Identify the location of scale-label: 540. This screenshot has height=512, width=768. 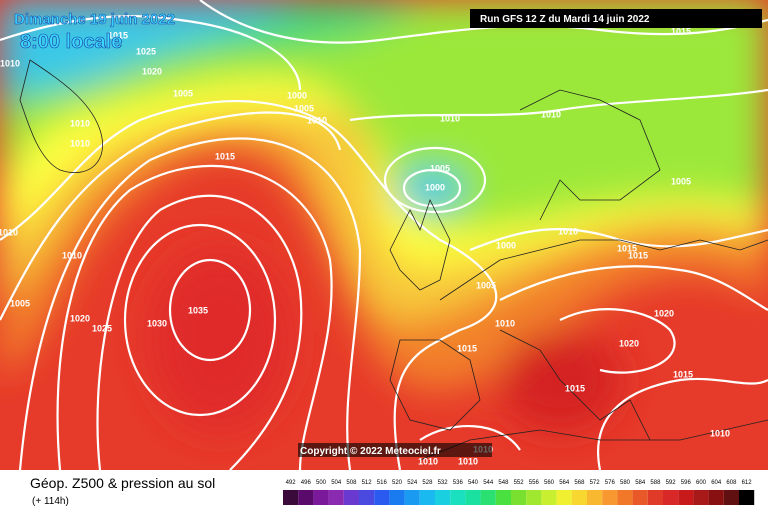
(473, 483).